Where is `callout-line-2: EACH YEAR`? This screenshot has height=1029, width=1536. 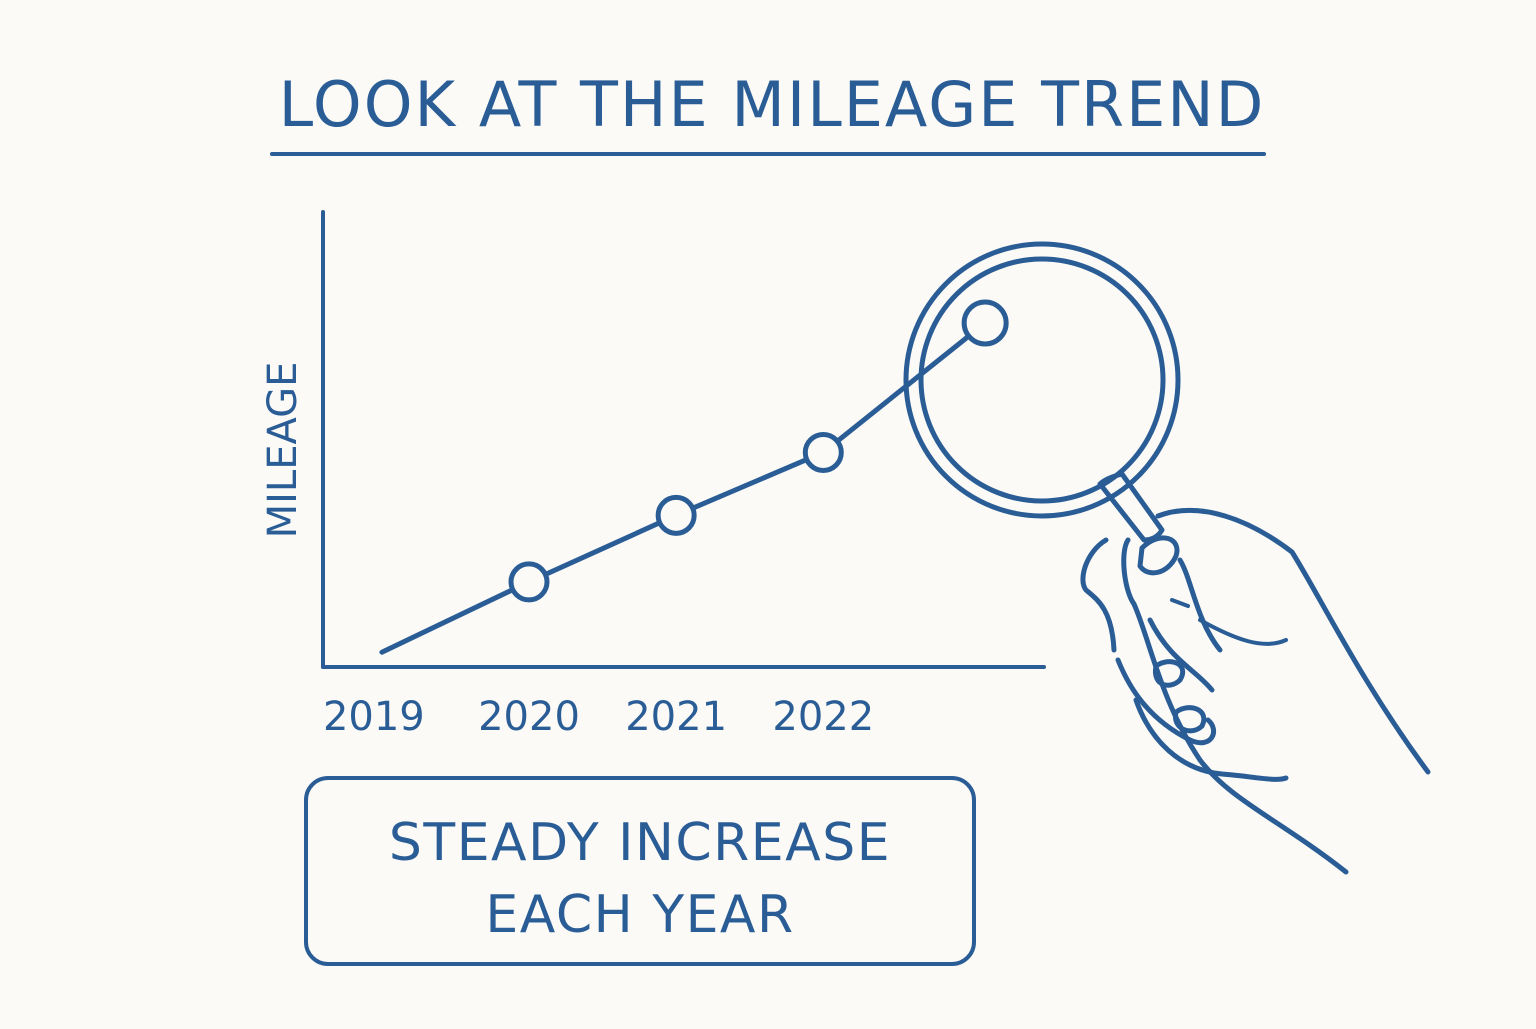 callout-line-2: EACH YEAR is located at coordinates (639, 915).